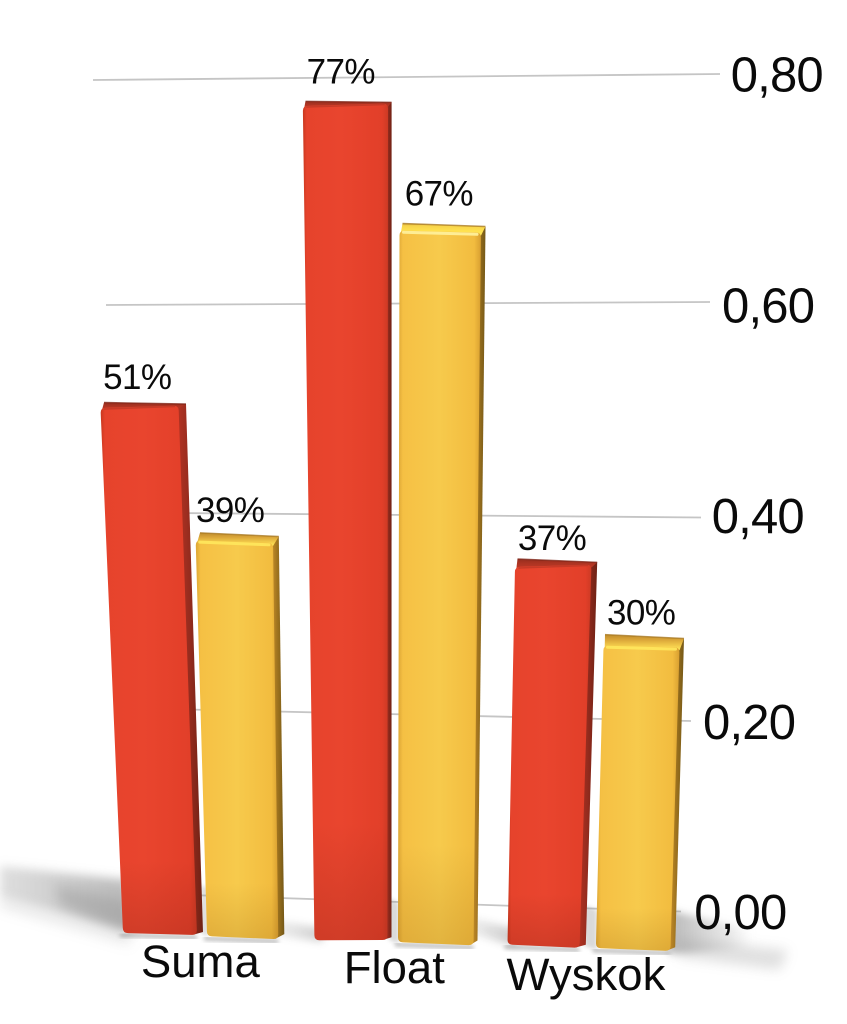 The height and width of the screenshot is (1024, 847). I want to click on svg-text: 77%, so click(341, 72).